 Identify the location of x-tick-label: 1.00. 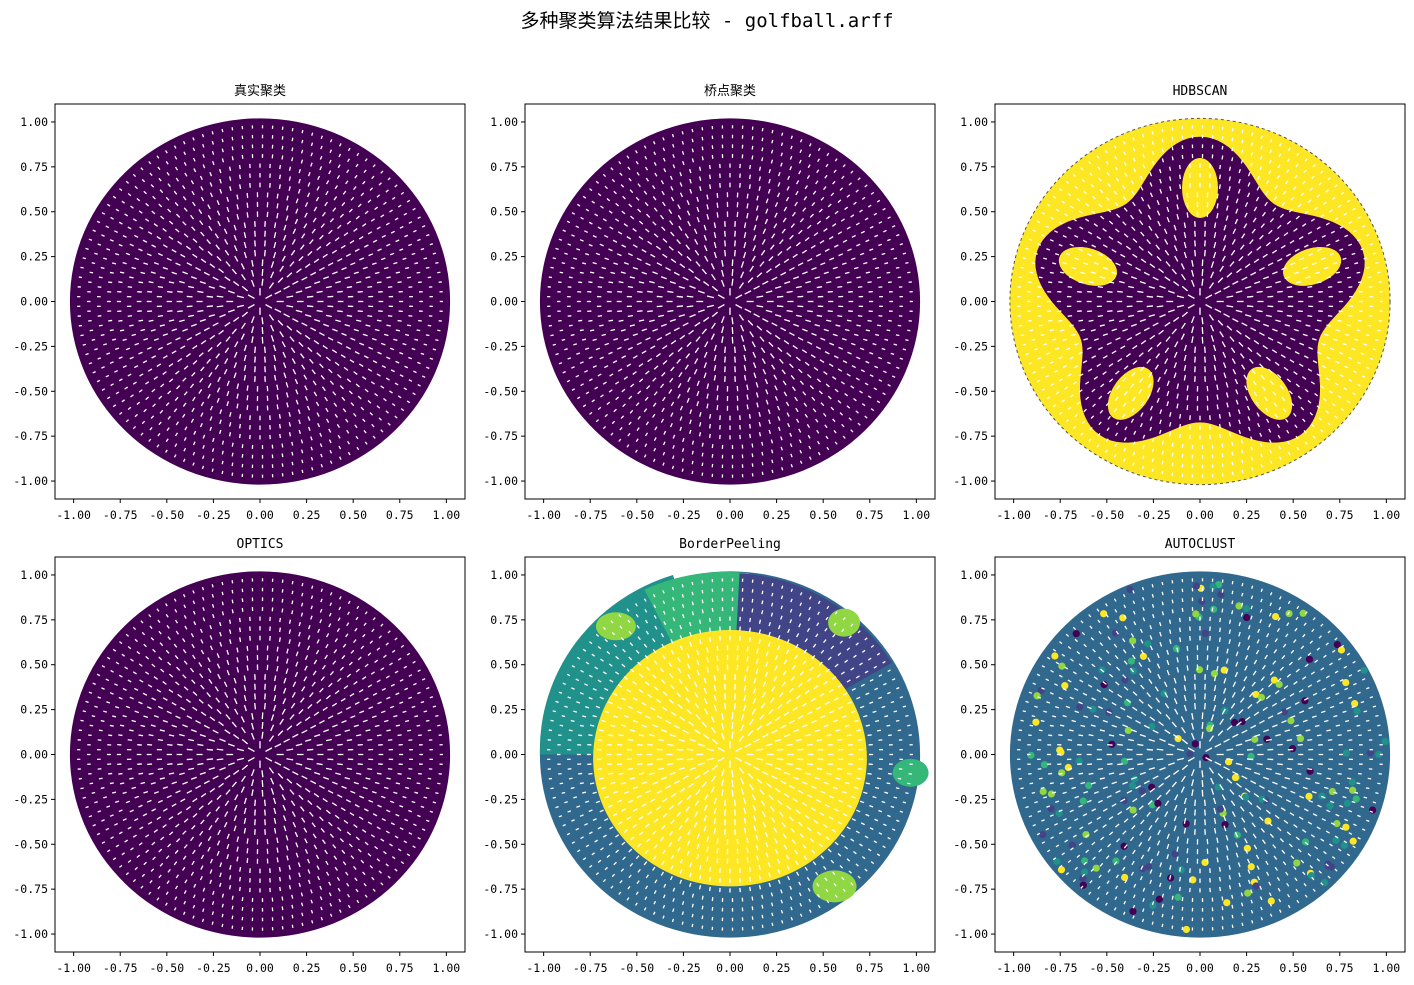
(917, 515).